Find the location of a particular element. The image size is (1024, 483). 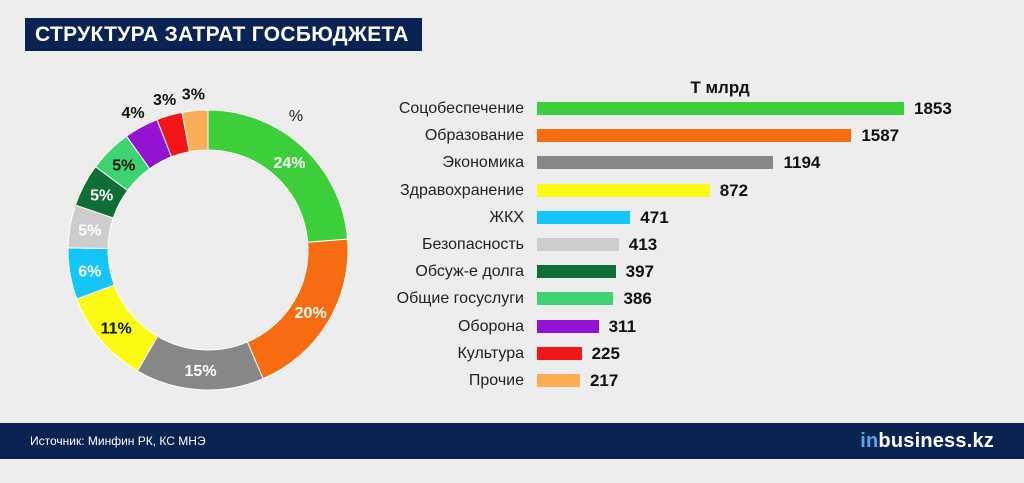

bar-category-label: Общие госуслуги is located at coordinates (460, 299).